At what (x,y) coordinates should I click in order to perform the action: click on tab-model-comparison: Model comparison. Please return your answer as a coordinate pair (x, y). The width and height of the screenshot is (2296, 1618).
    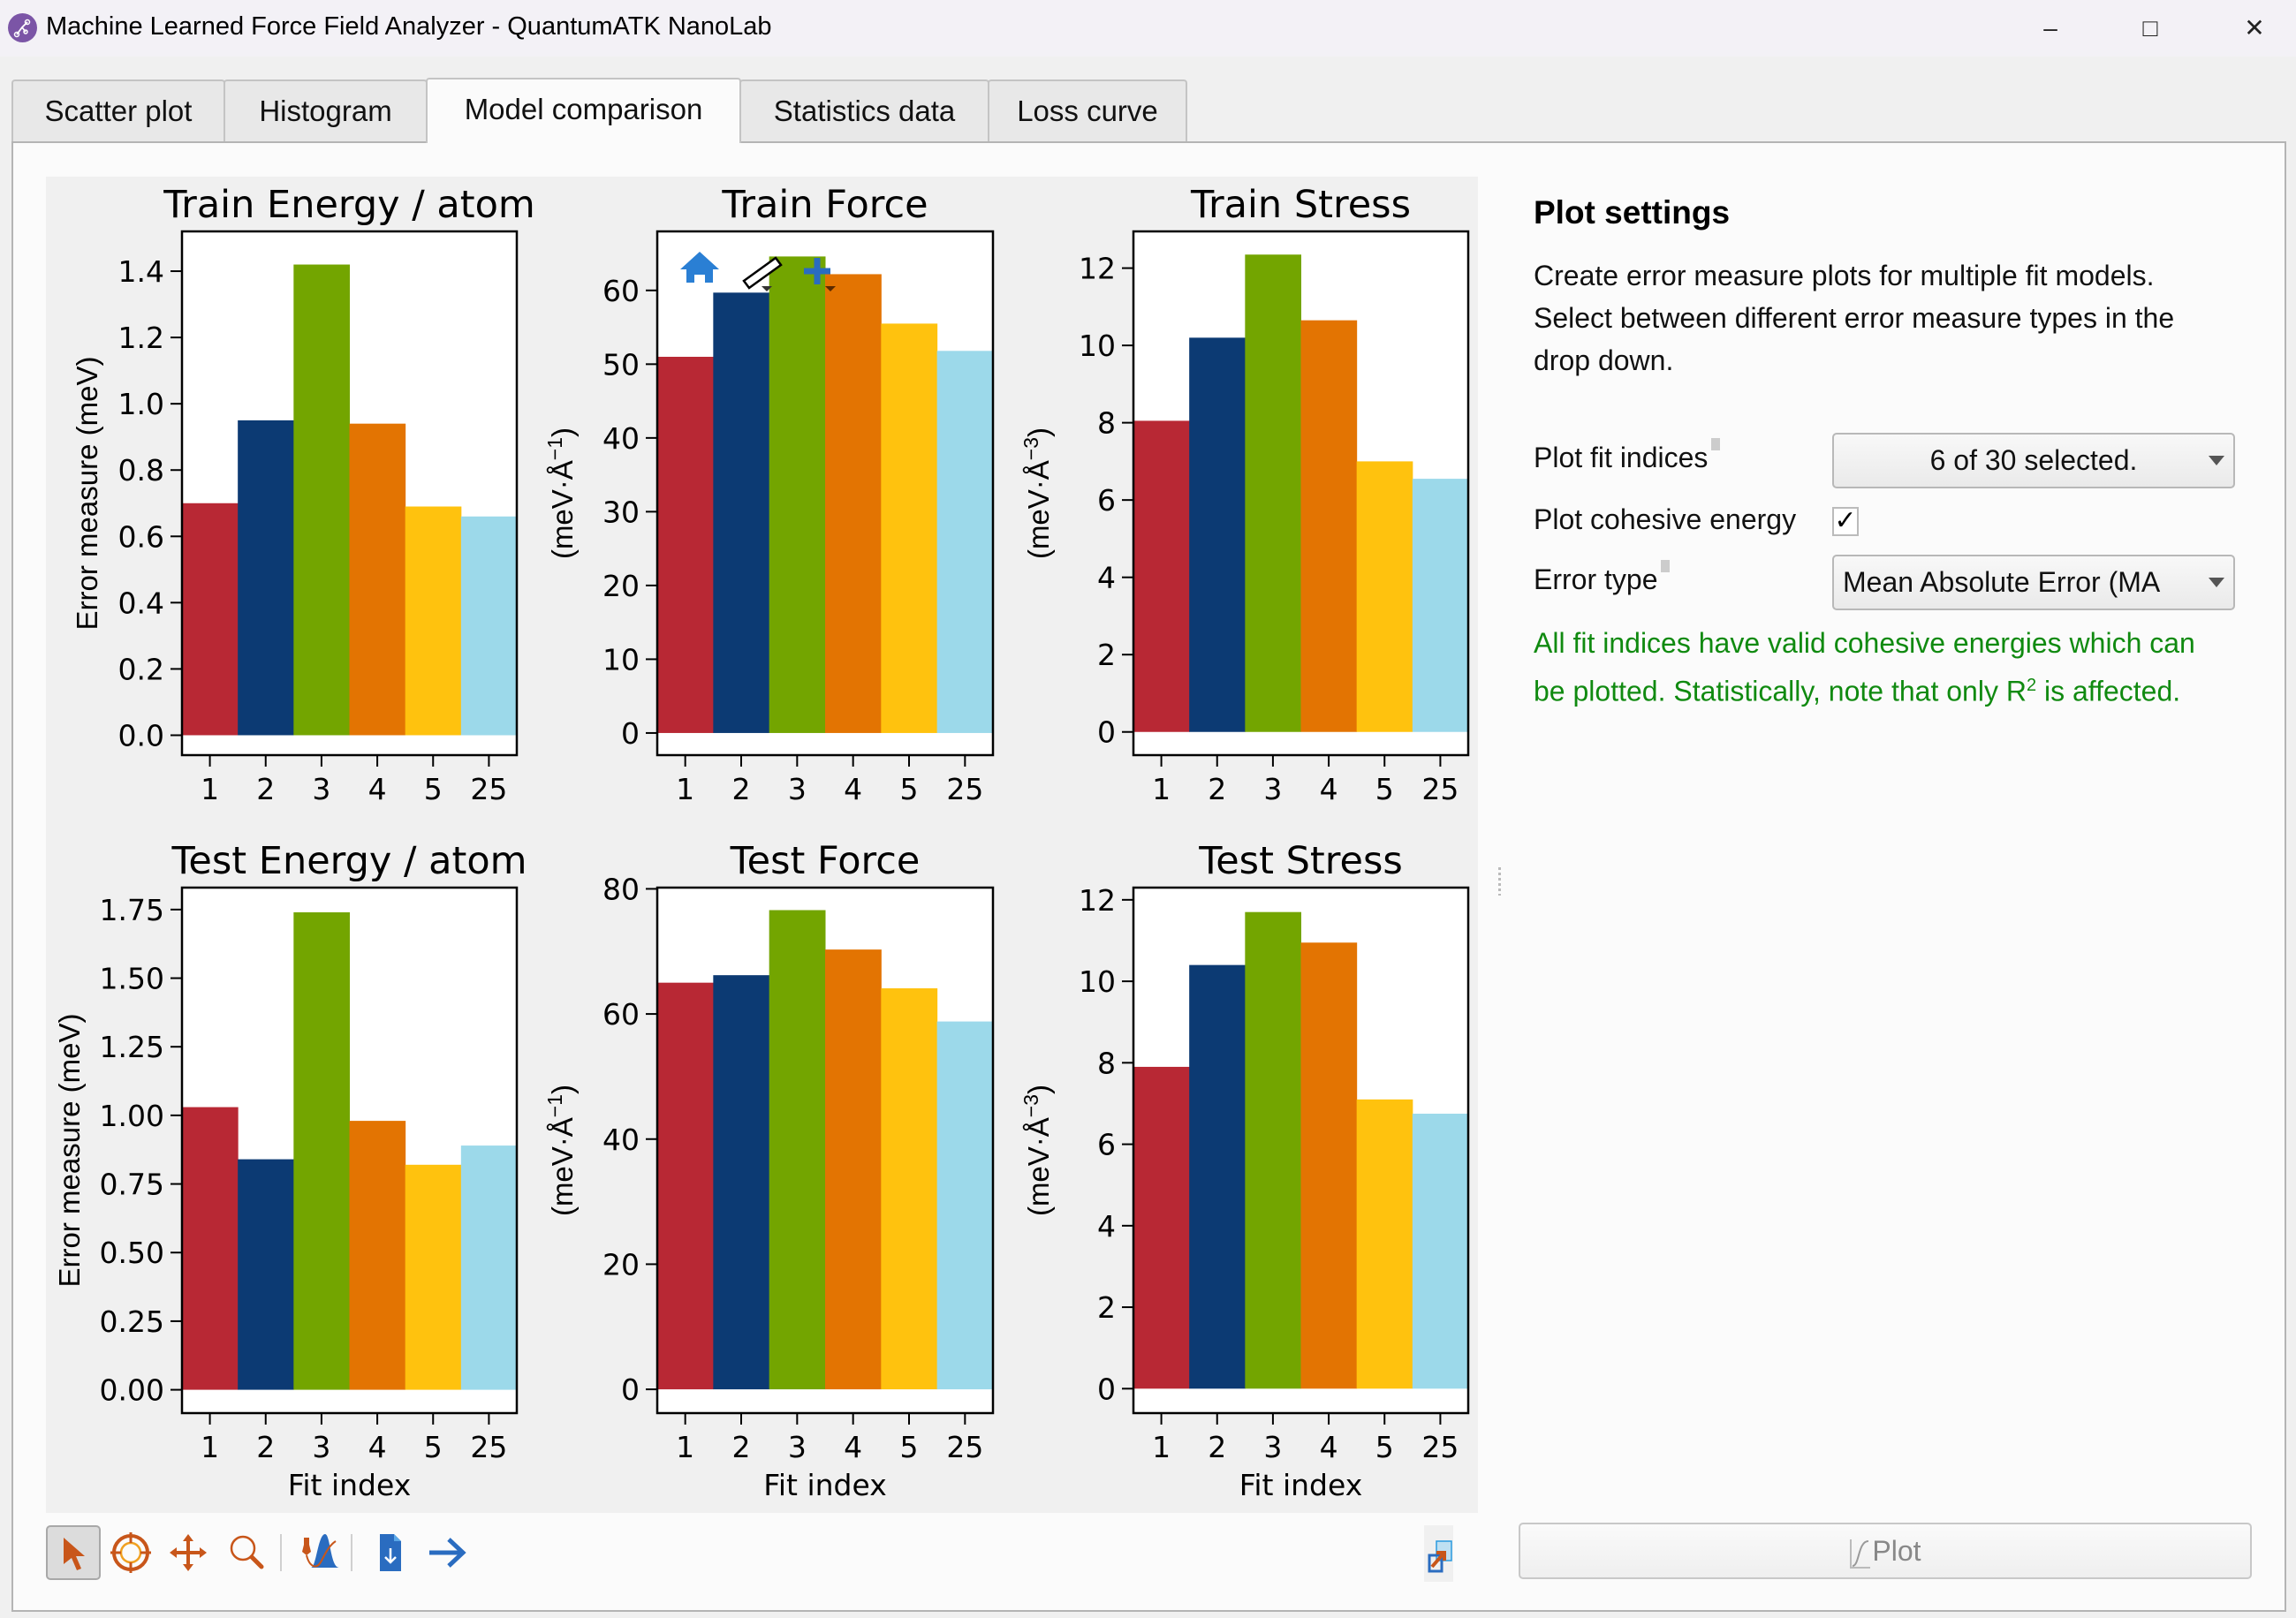
    Looking at the image, I should click on (583, 110).